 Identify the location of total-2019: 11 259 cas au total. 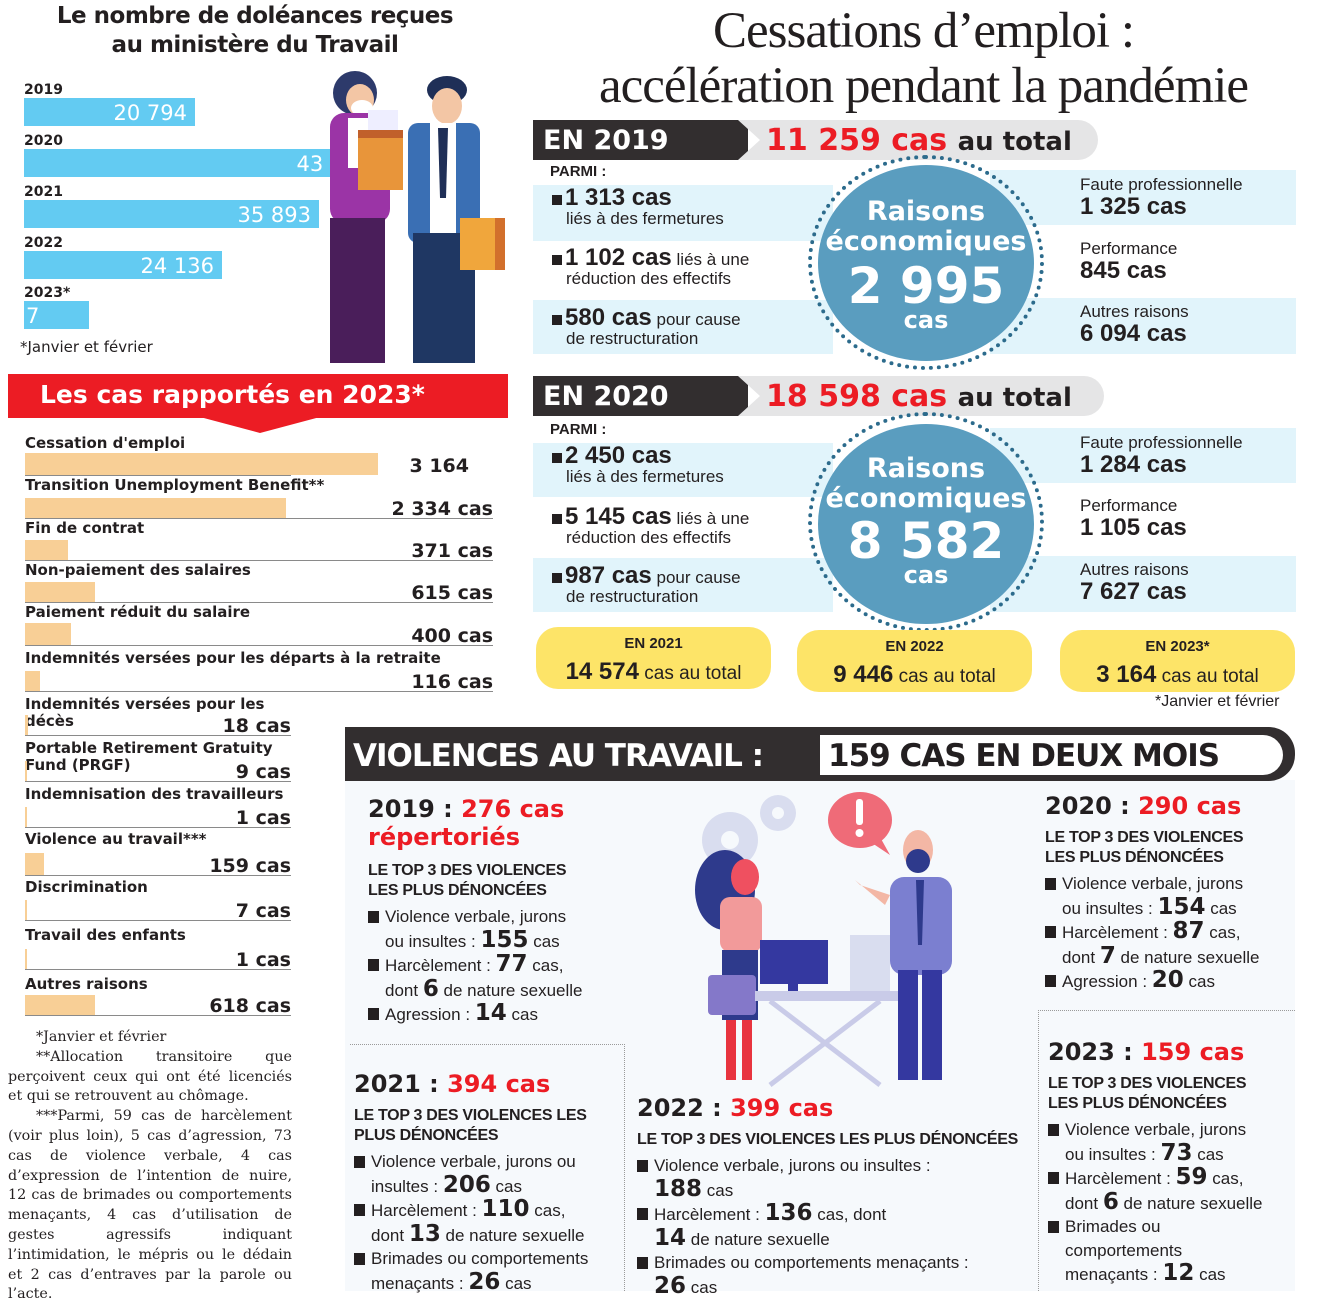
(918, 140).